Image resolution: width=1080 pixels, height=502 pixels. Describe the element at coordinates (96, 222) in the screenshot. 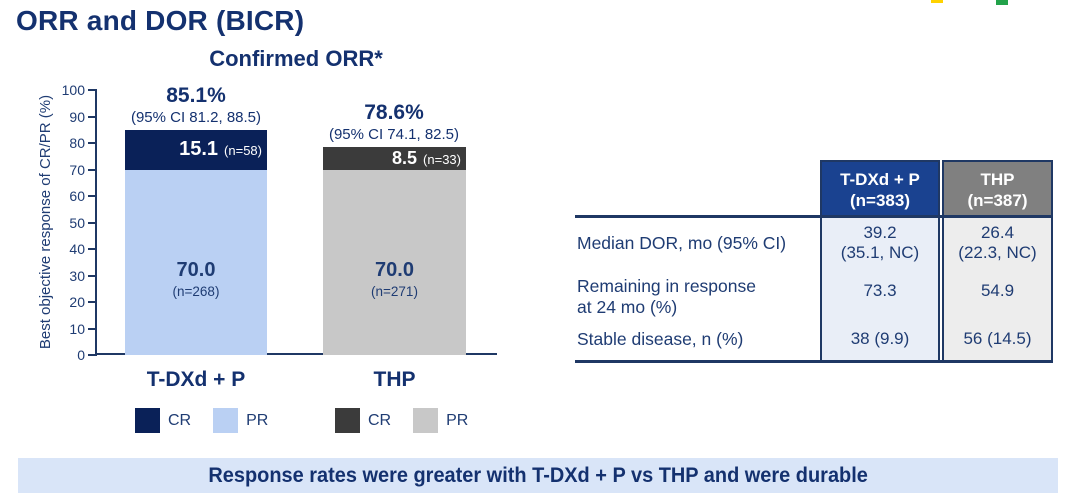

I see `y-axis-line` at that location.